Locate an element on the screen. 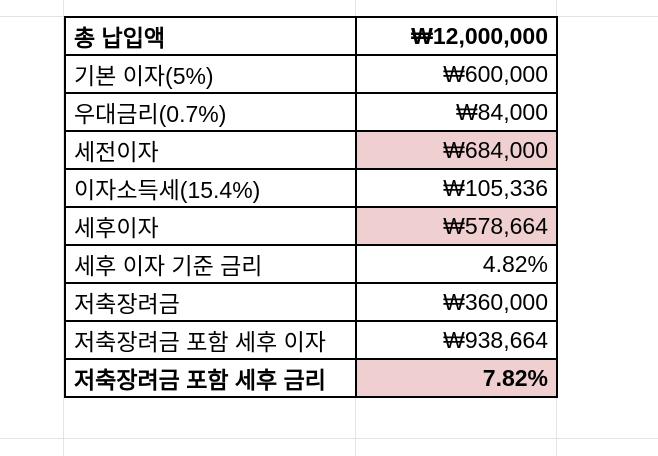  table-row: 저축장려금 포함 세후 이자 ₩938,664 is located at coordinates (311, 340).